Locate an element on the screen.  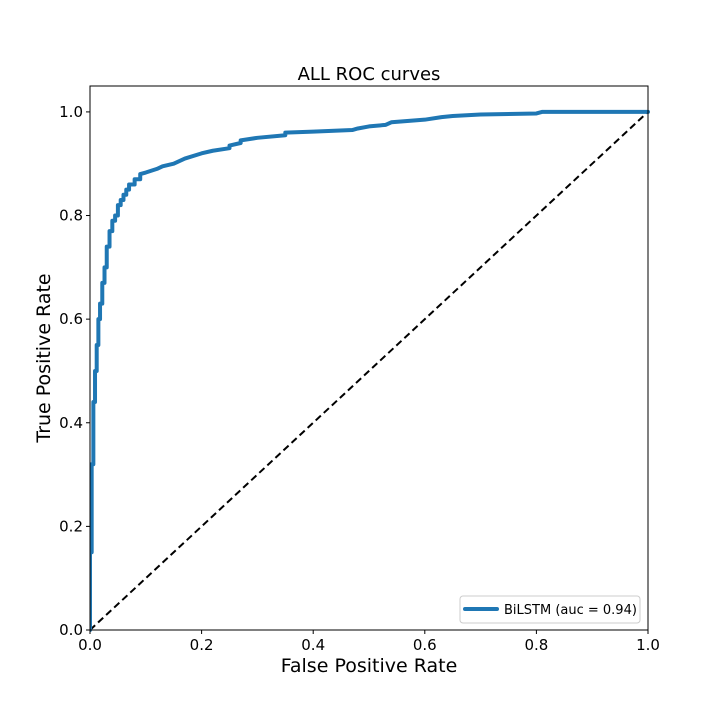
legend-box is located at coordinates (550, 609).